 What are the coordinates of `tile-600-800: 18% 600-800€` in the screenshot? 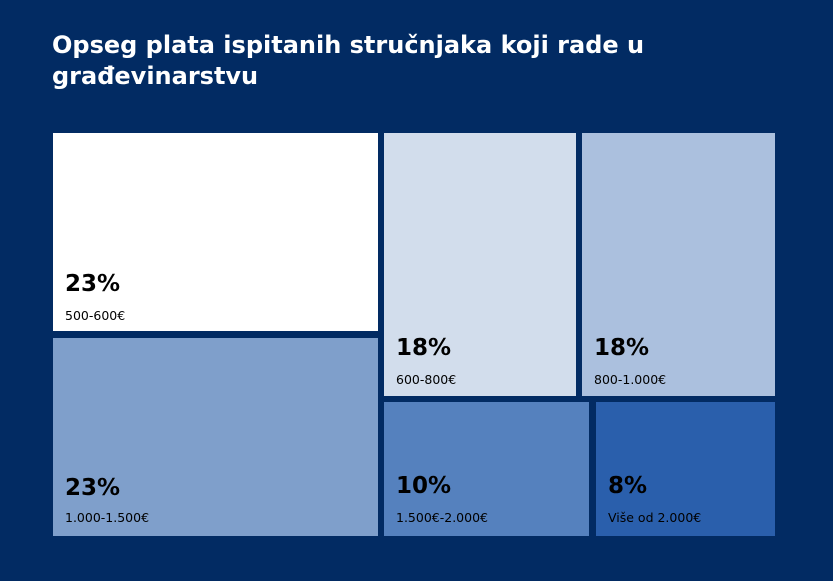 It's located at (480, 264).